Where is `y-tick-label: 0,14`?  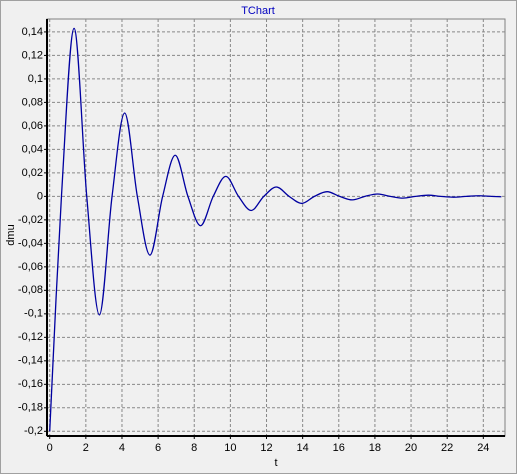
y-tick-label: 0,14 is located at coordinates (32, 32).